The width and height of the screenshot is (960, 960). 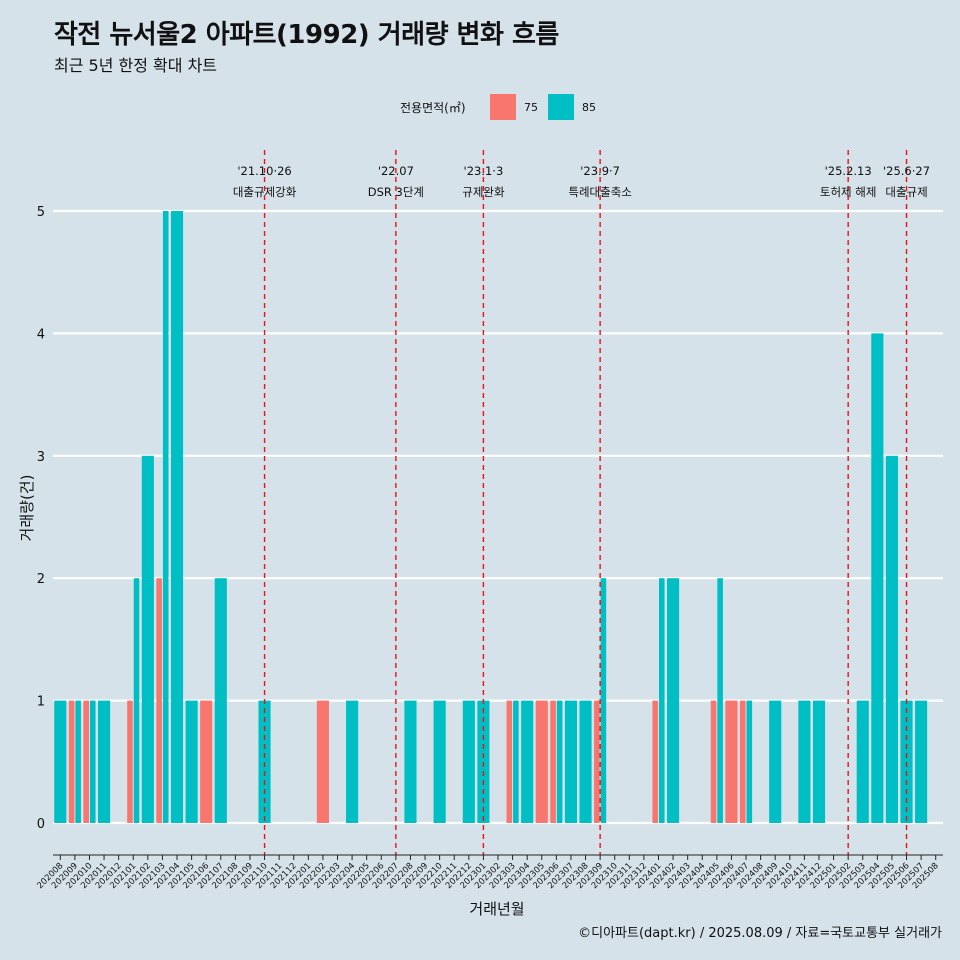 What do you see at coordinates (41, 457) in the screenshot?
I see `y-tick-label: 3` at bounding box center [41, 457].